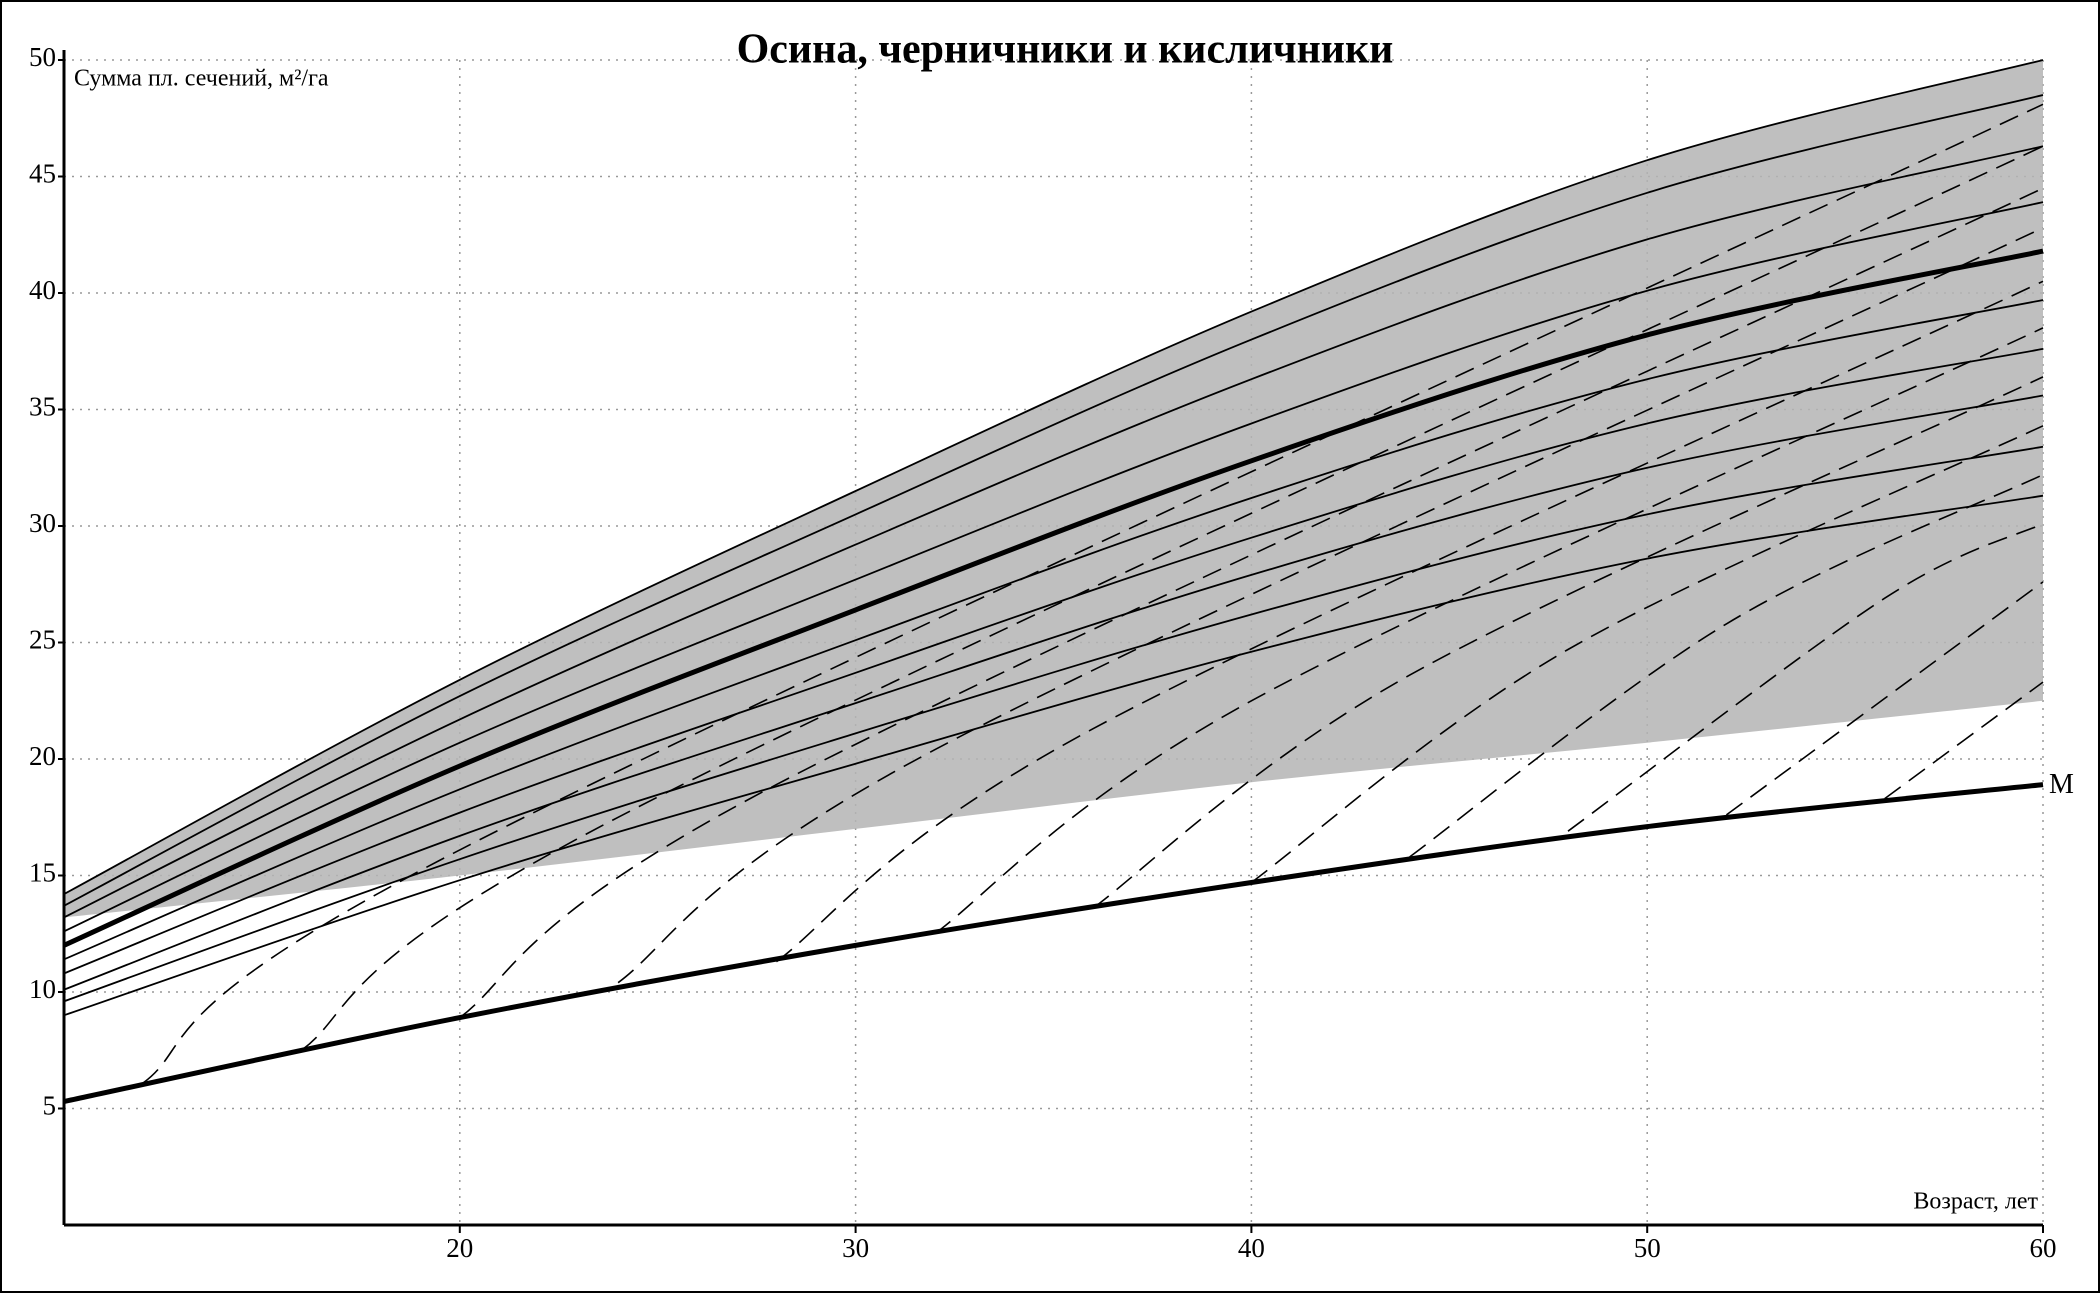  What do you see at coordinates (2043, 1248) in the screenshot?
I see `x-tick-label: 60` at bounding box center [2043, 1248].